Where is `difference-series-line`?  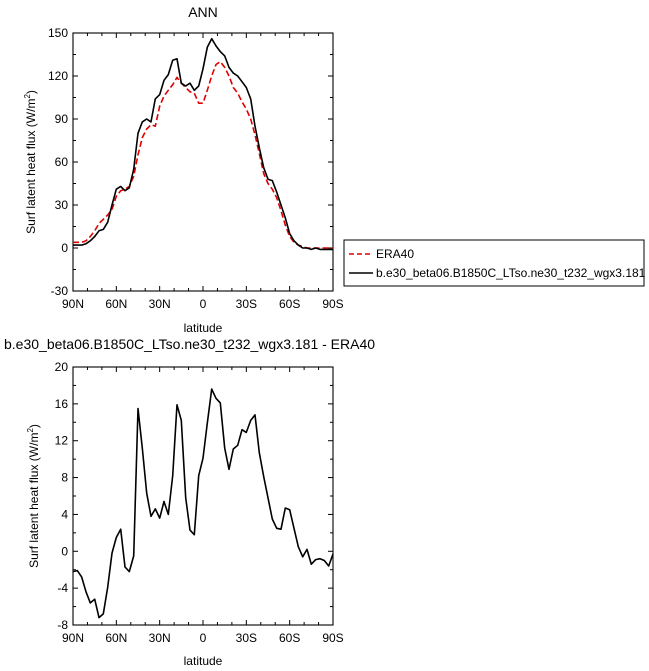
difference-series-line is located at coordinates (203, 503).